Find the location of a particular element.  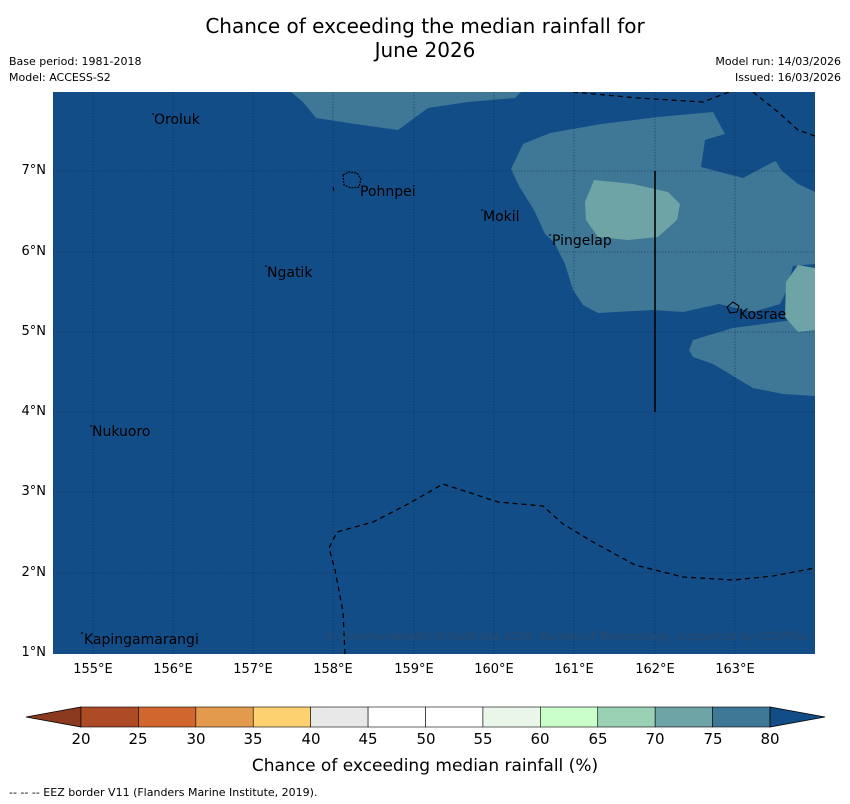

colorbar is located at coordinates (425, 717).